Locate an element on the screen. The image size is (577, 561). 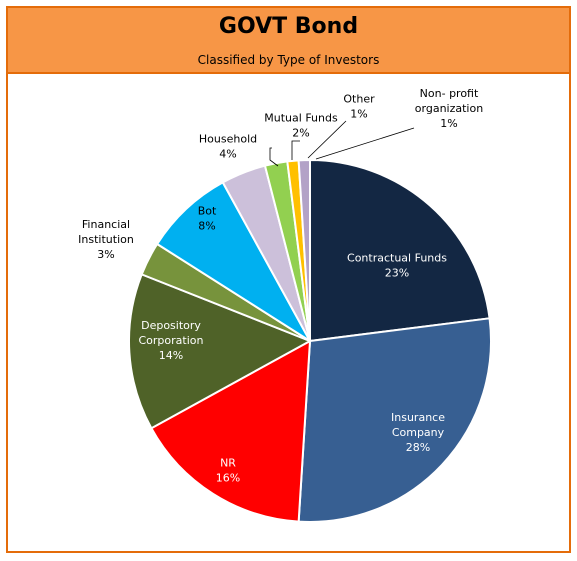
slice-name-label: Non- profit is located at coordinates (449, 93).